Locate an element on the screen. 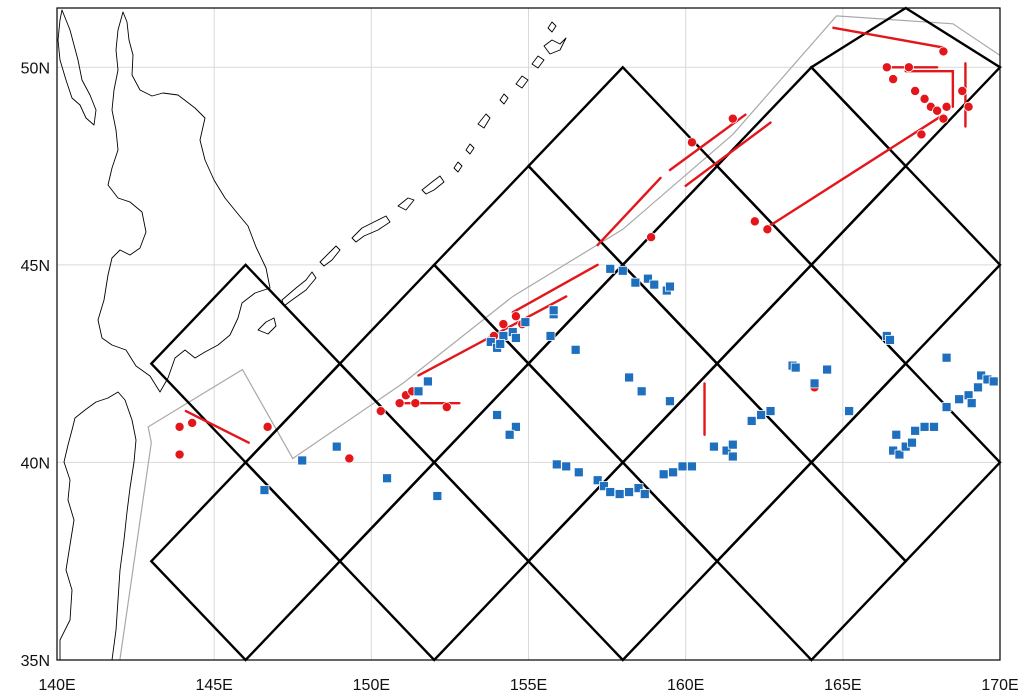  x-tick-label-1: 145E is located at coordinates (213, 685).